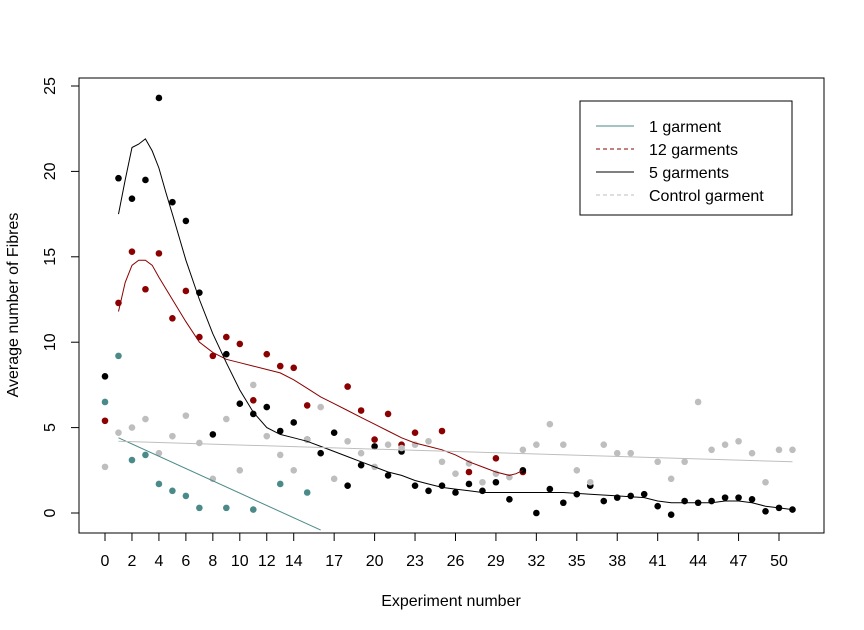 The image size is (864, 630). Describe the element at coordinates (689, 173) in the screenshot. I see `legend-label-5-garments: 5 garments` at that location.